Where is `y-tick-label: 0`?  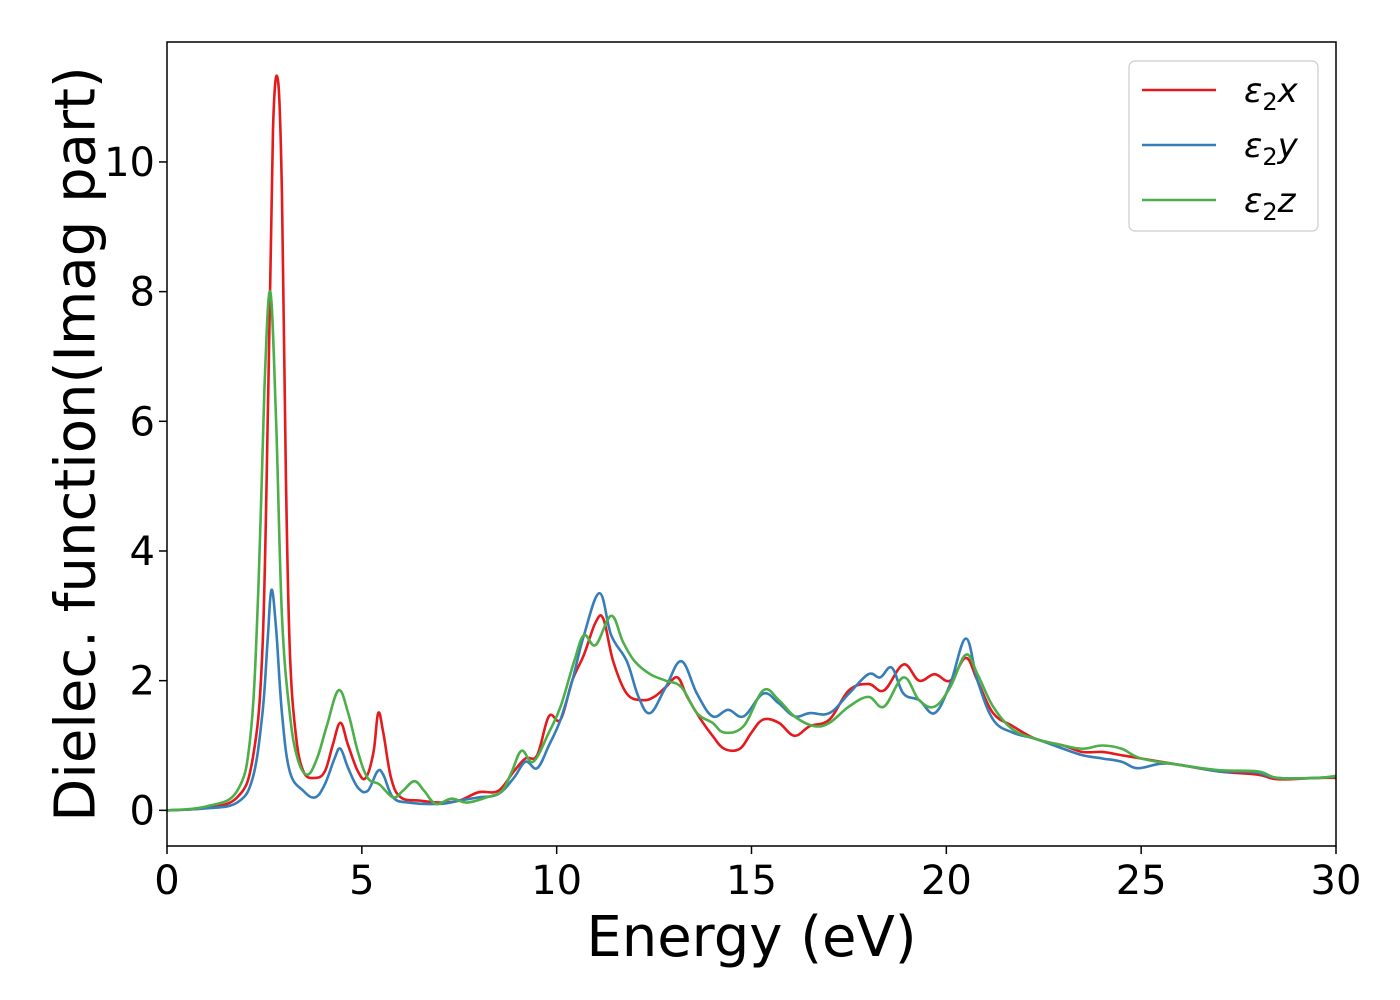 y-tick-label: 0 is located at coordinates (142, 811).